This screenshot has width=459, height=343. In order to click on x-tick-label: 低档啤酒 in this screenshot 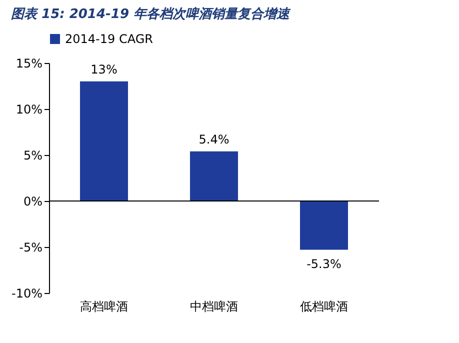, I will do `click(324, 307)`.